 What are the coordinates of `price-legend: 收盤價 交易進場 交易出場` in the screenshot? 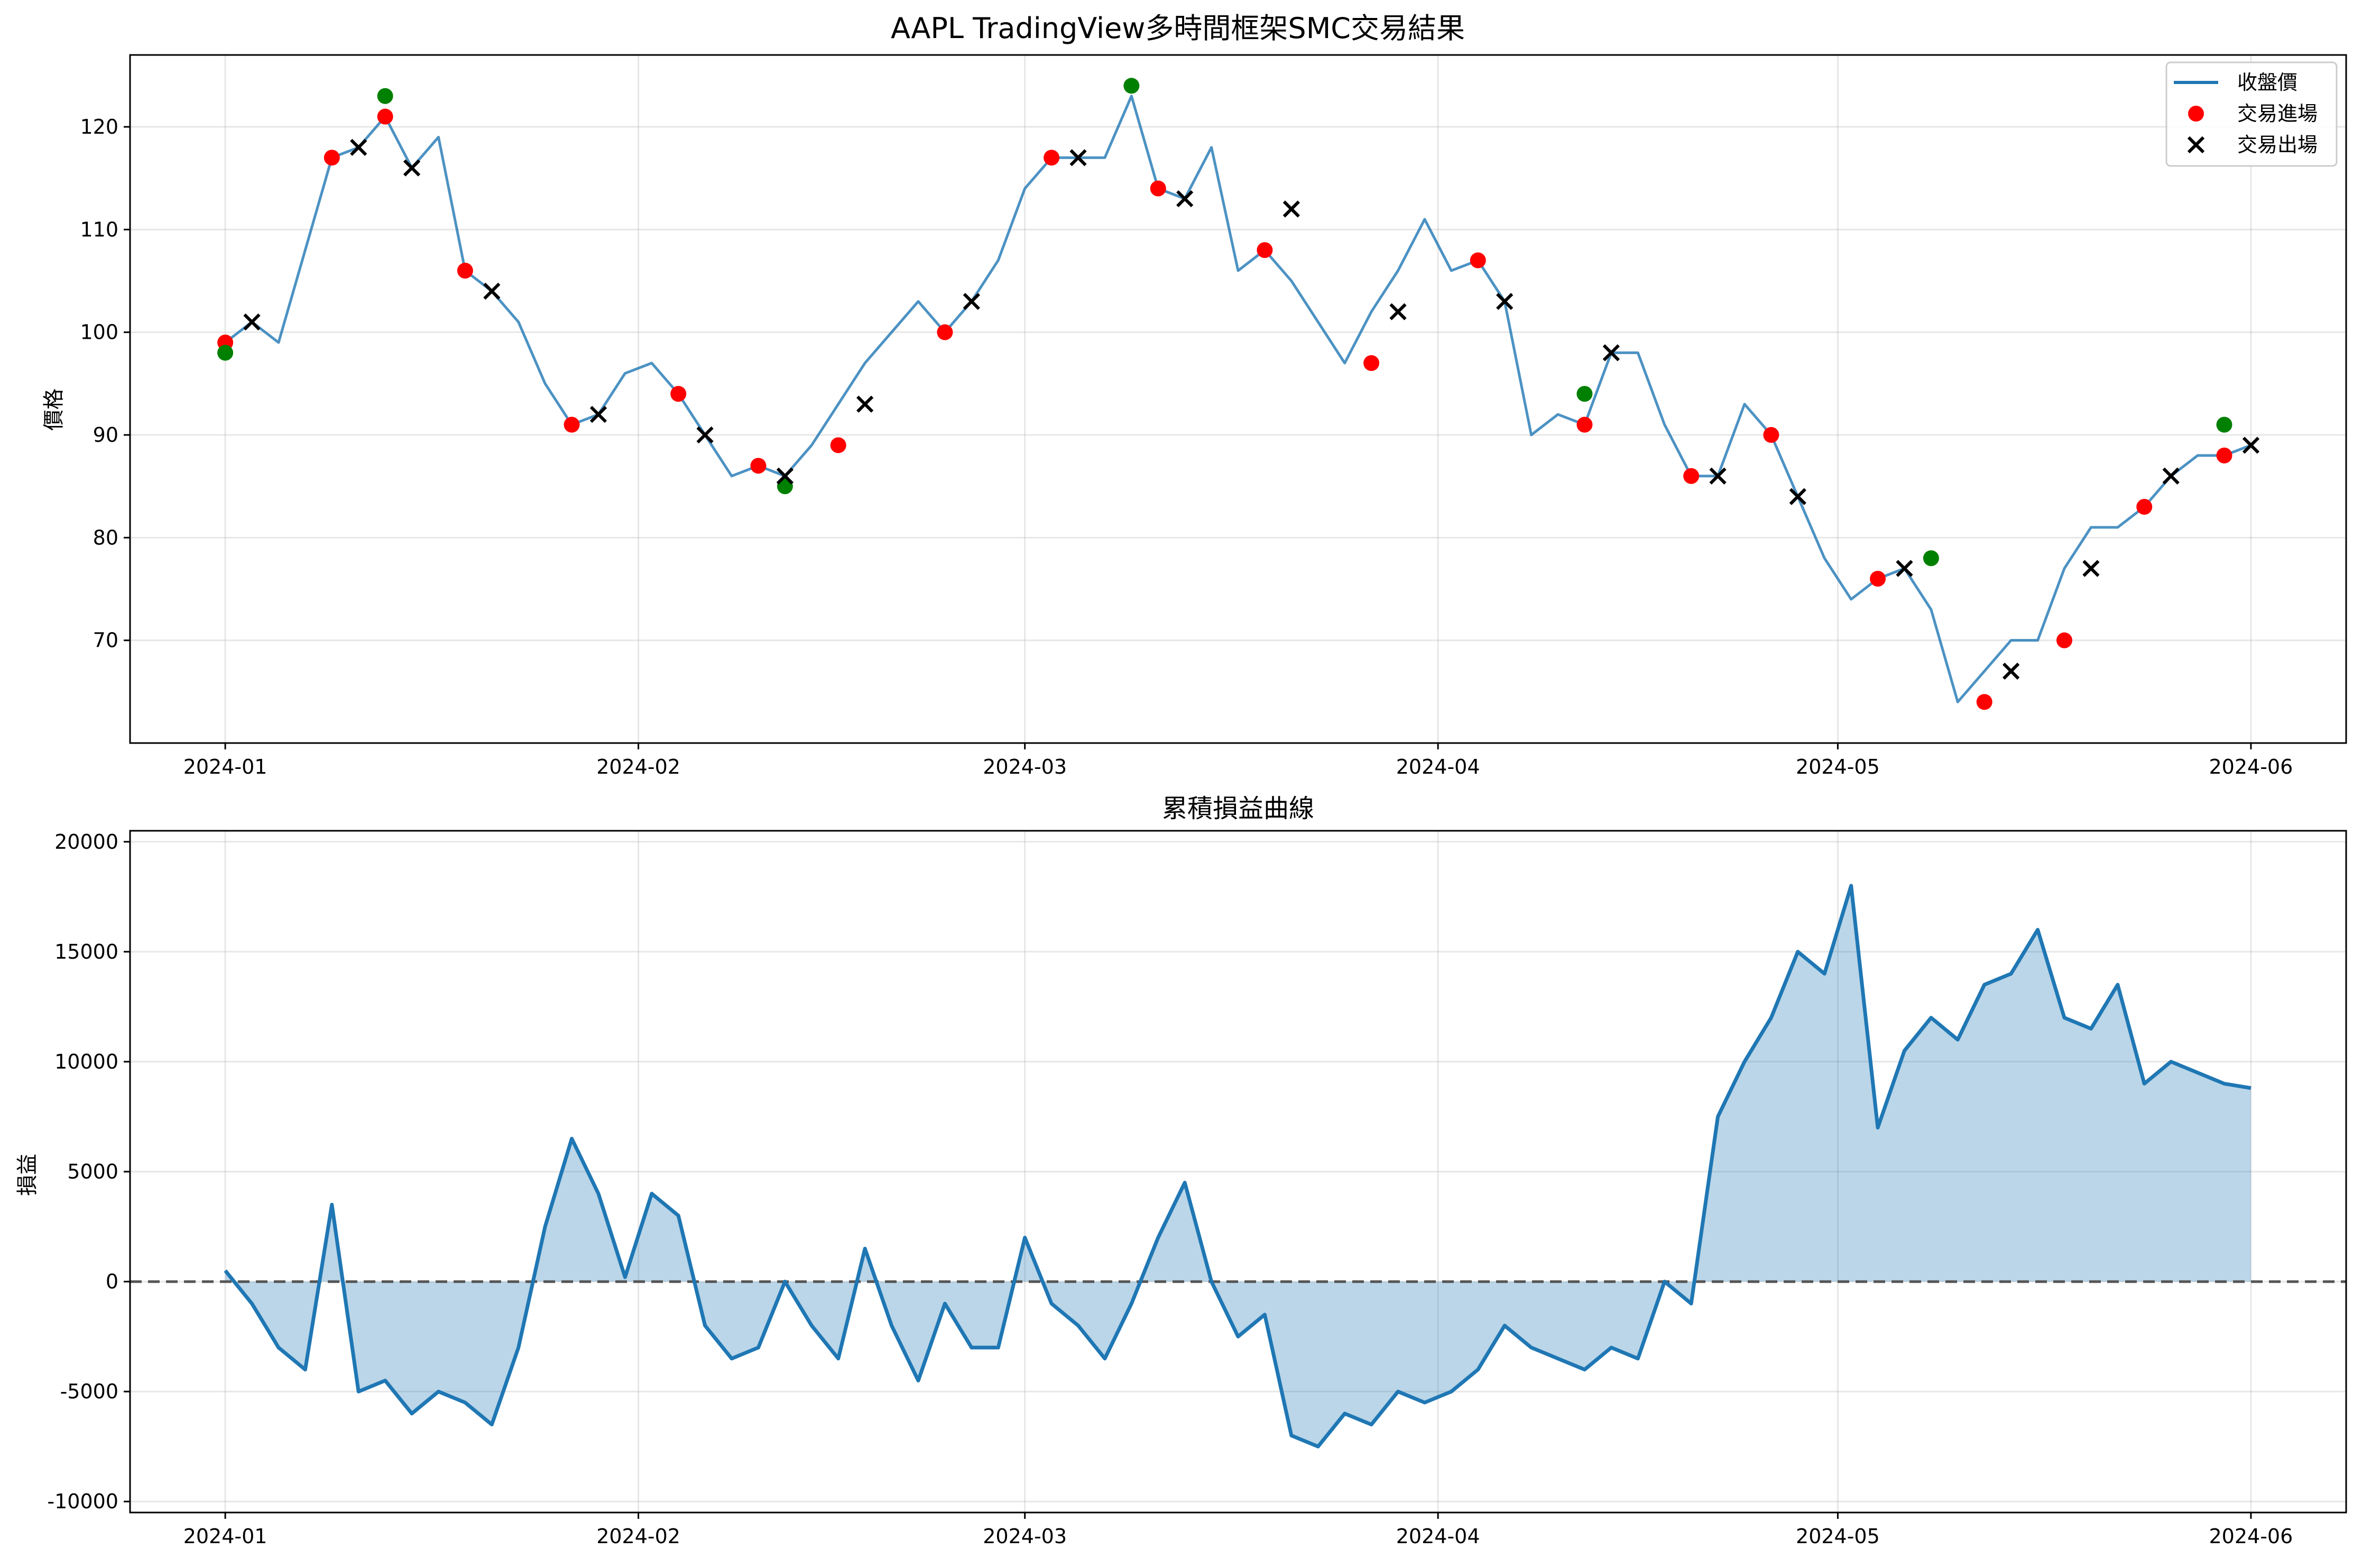 It's located at (2251, 114).